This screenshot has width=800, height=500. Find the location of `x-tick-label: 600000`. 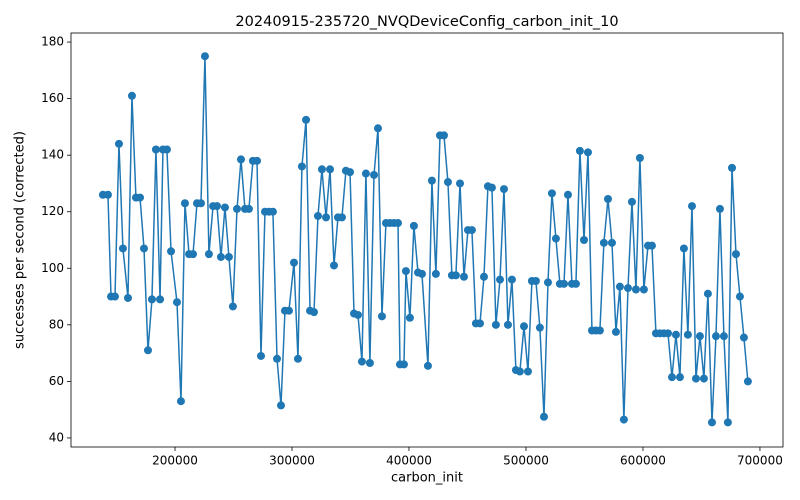

x-tick-label: 600000 is located at coordinates (643, 461).